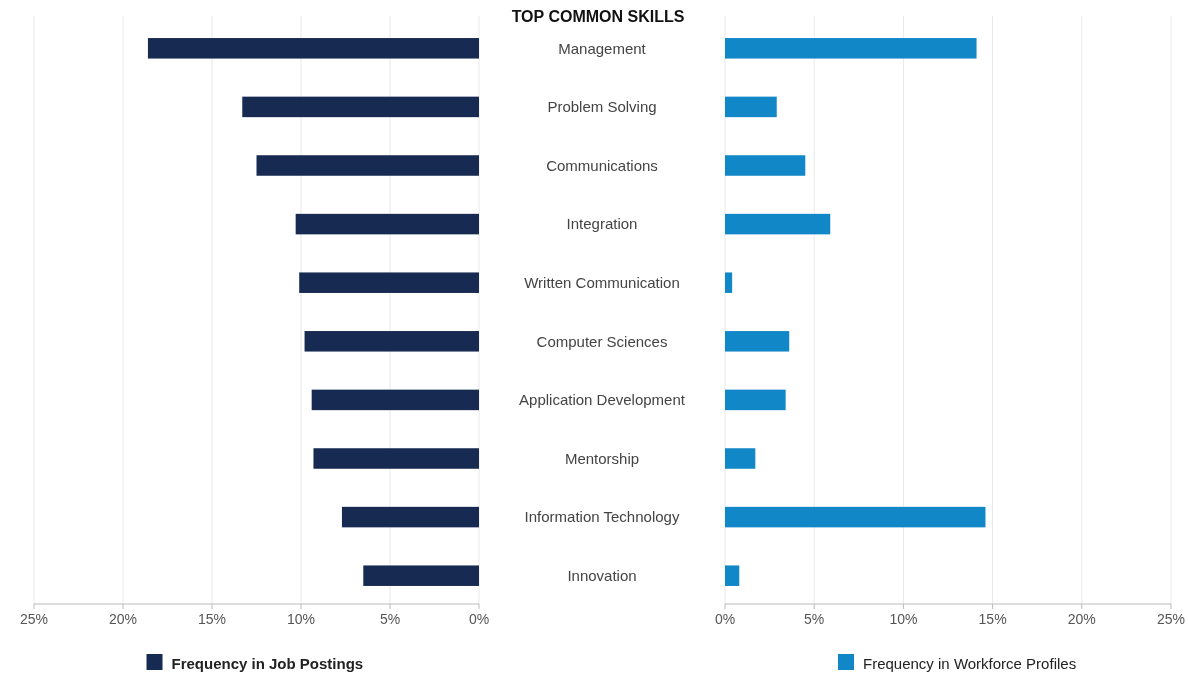 The height and width of the screenshot is (673, 1188). Describe the element at coordinates (598, 16) in the screenshot. I see `text: TOP COMMON SKILLS` at that location.